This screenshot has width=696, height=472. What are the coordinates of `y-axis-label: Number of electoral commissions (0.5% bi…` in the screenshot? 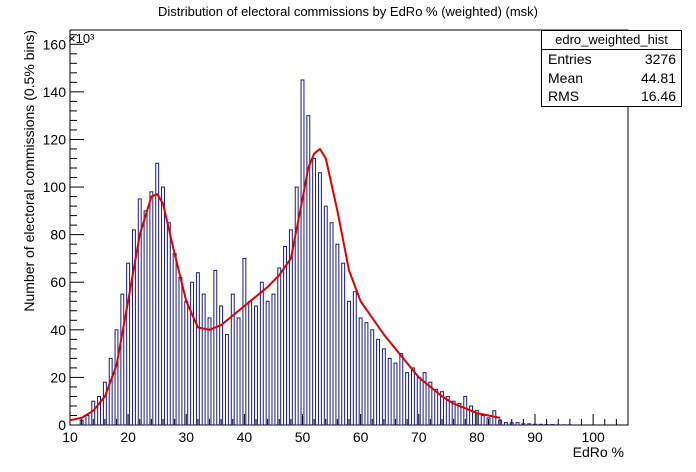 It's located at (29, 171).